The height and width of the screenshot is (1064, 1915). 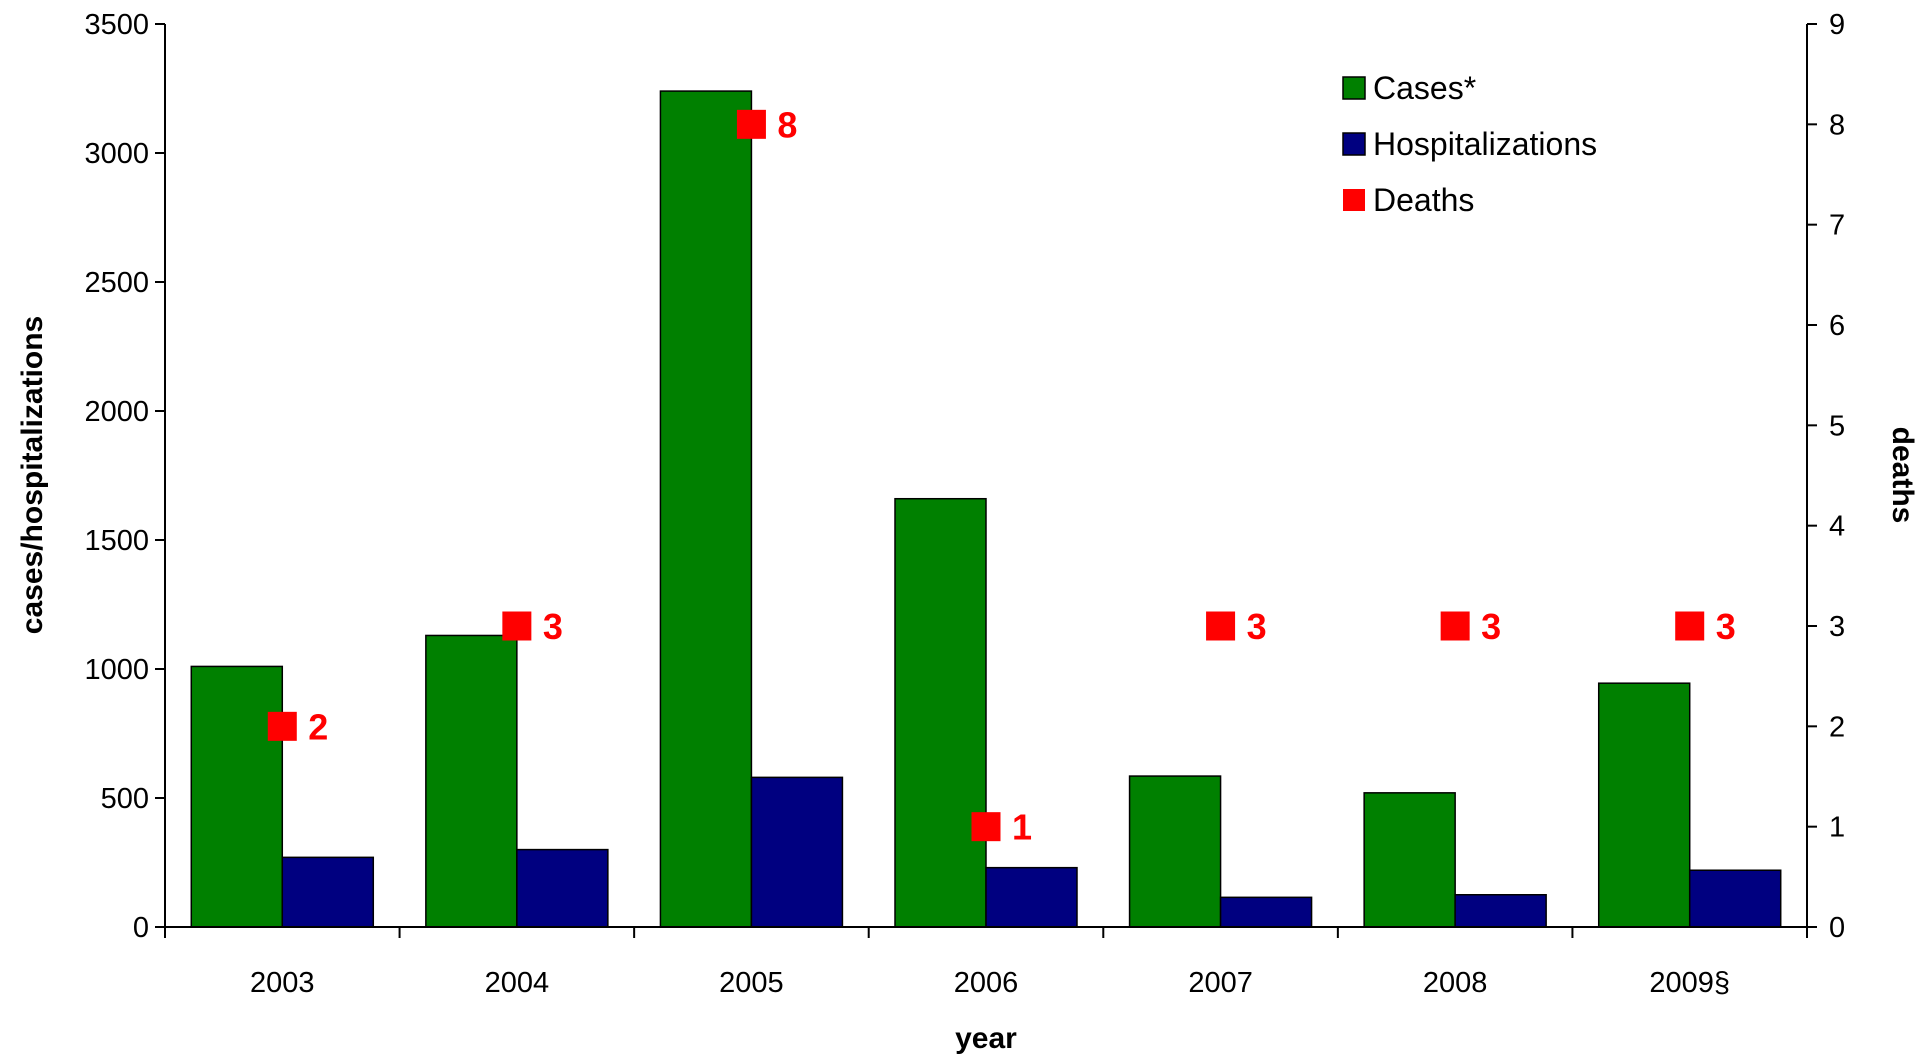 I want to click on legend-label-3: Deaths, so click(x=1423, y=200).